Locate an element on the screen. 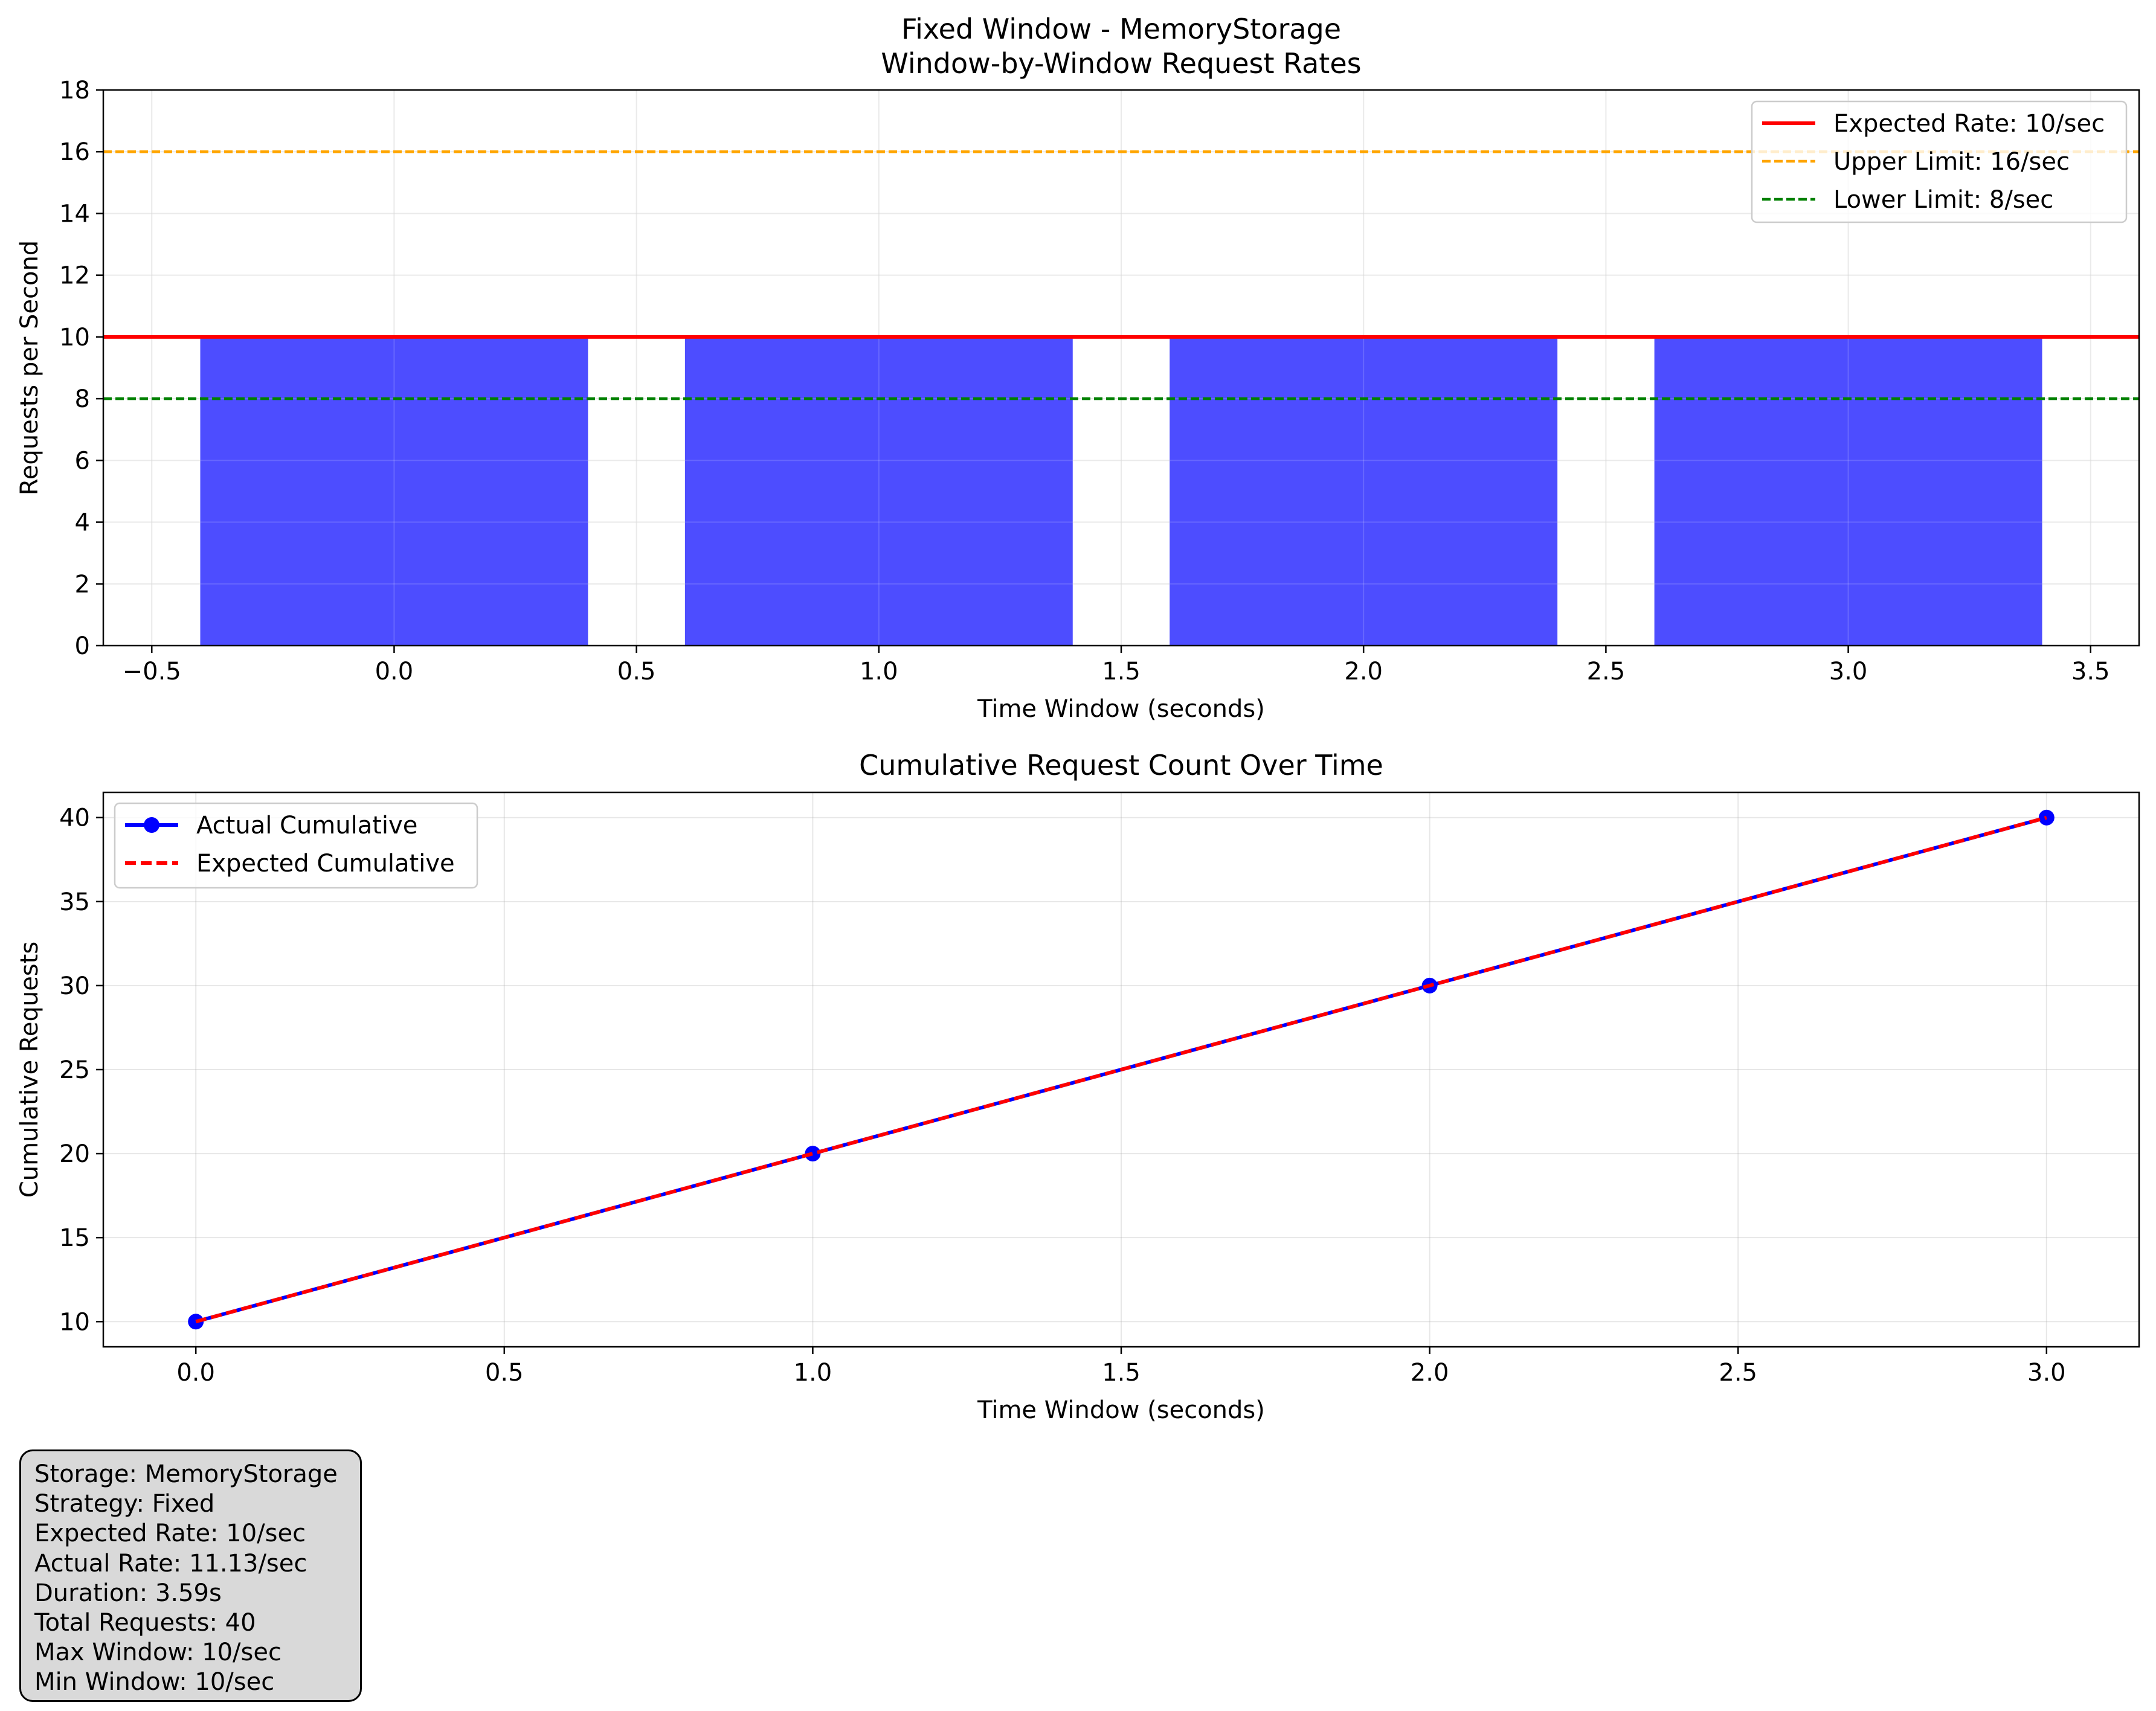 This screenshot has width=2156, height=1711. cumulative-ytick-label: 15 is located at coordinates (74, 1238).